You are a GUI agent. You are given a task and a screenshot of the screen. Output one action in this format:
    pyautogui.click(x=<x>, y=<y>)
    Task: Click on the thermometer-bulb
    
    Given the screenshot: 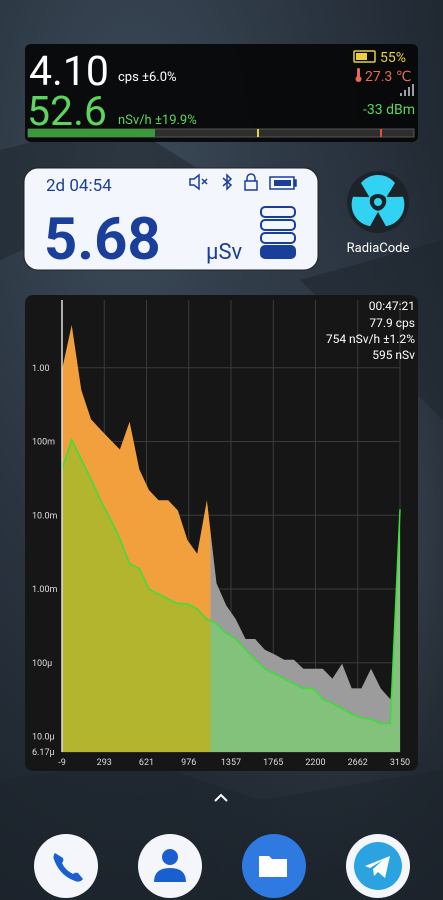 What is the action you would take?
    pyautogui.click(x=358, y=79)
    